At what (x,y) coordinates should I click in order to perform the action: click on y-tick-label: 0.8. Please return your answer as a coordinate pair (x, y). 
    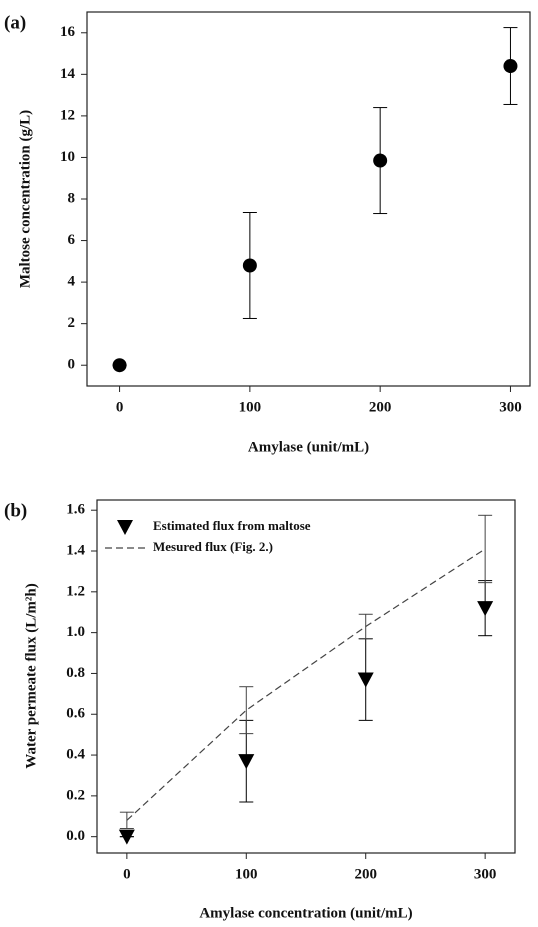
    Looking at the image, I should click on (75, 673).